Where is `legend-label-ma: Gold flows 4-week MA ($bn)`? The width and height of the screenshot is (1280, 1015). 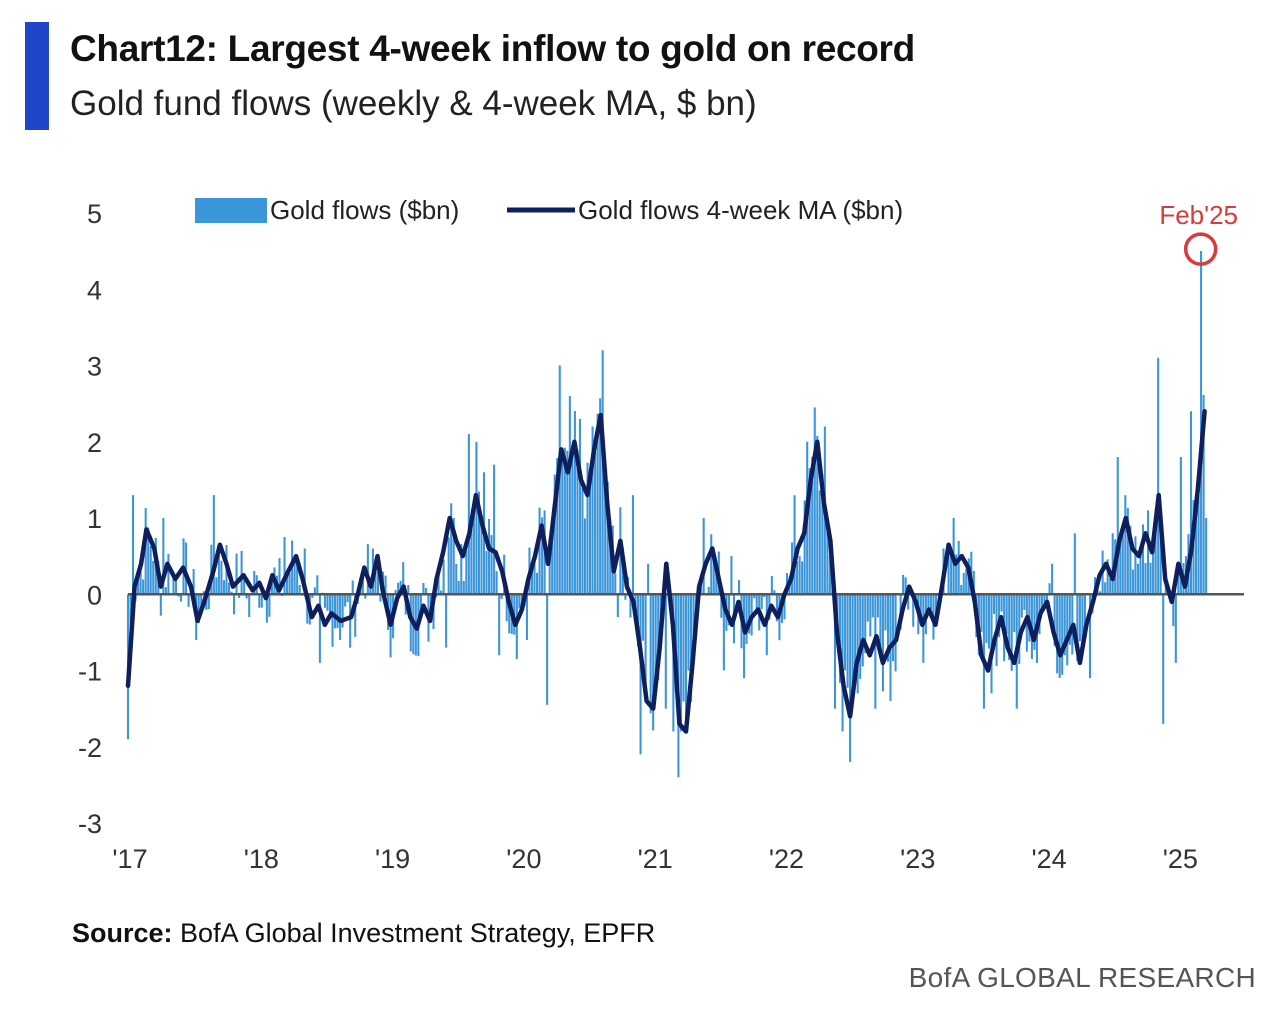
legend-label-ma: Gold flows 4-week MA ($bn) is located at coordinates (740, 210).